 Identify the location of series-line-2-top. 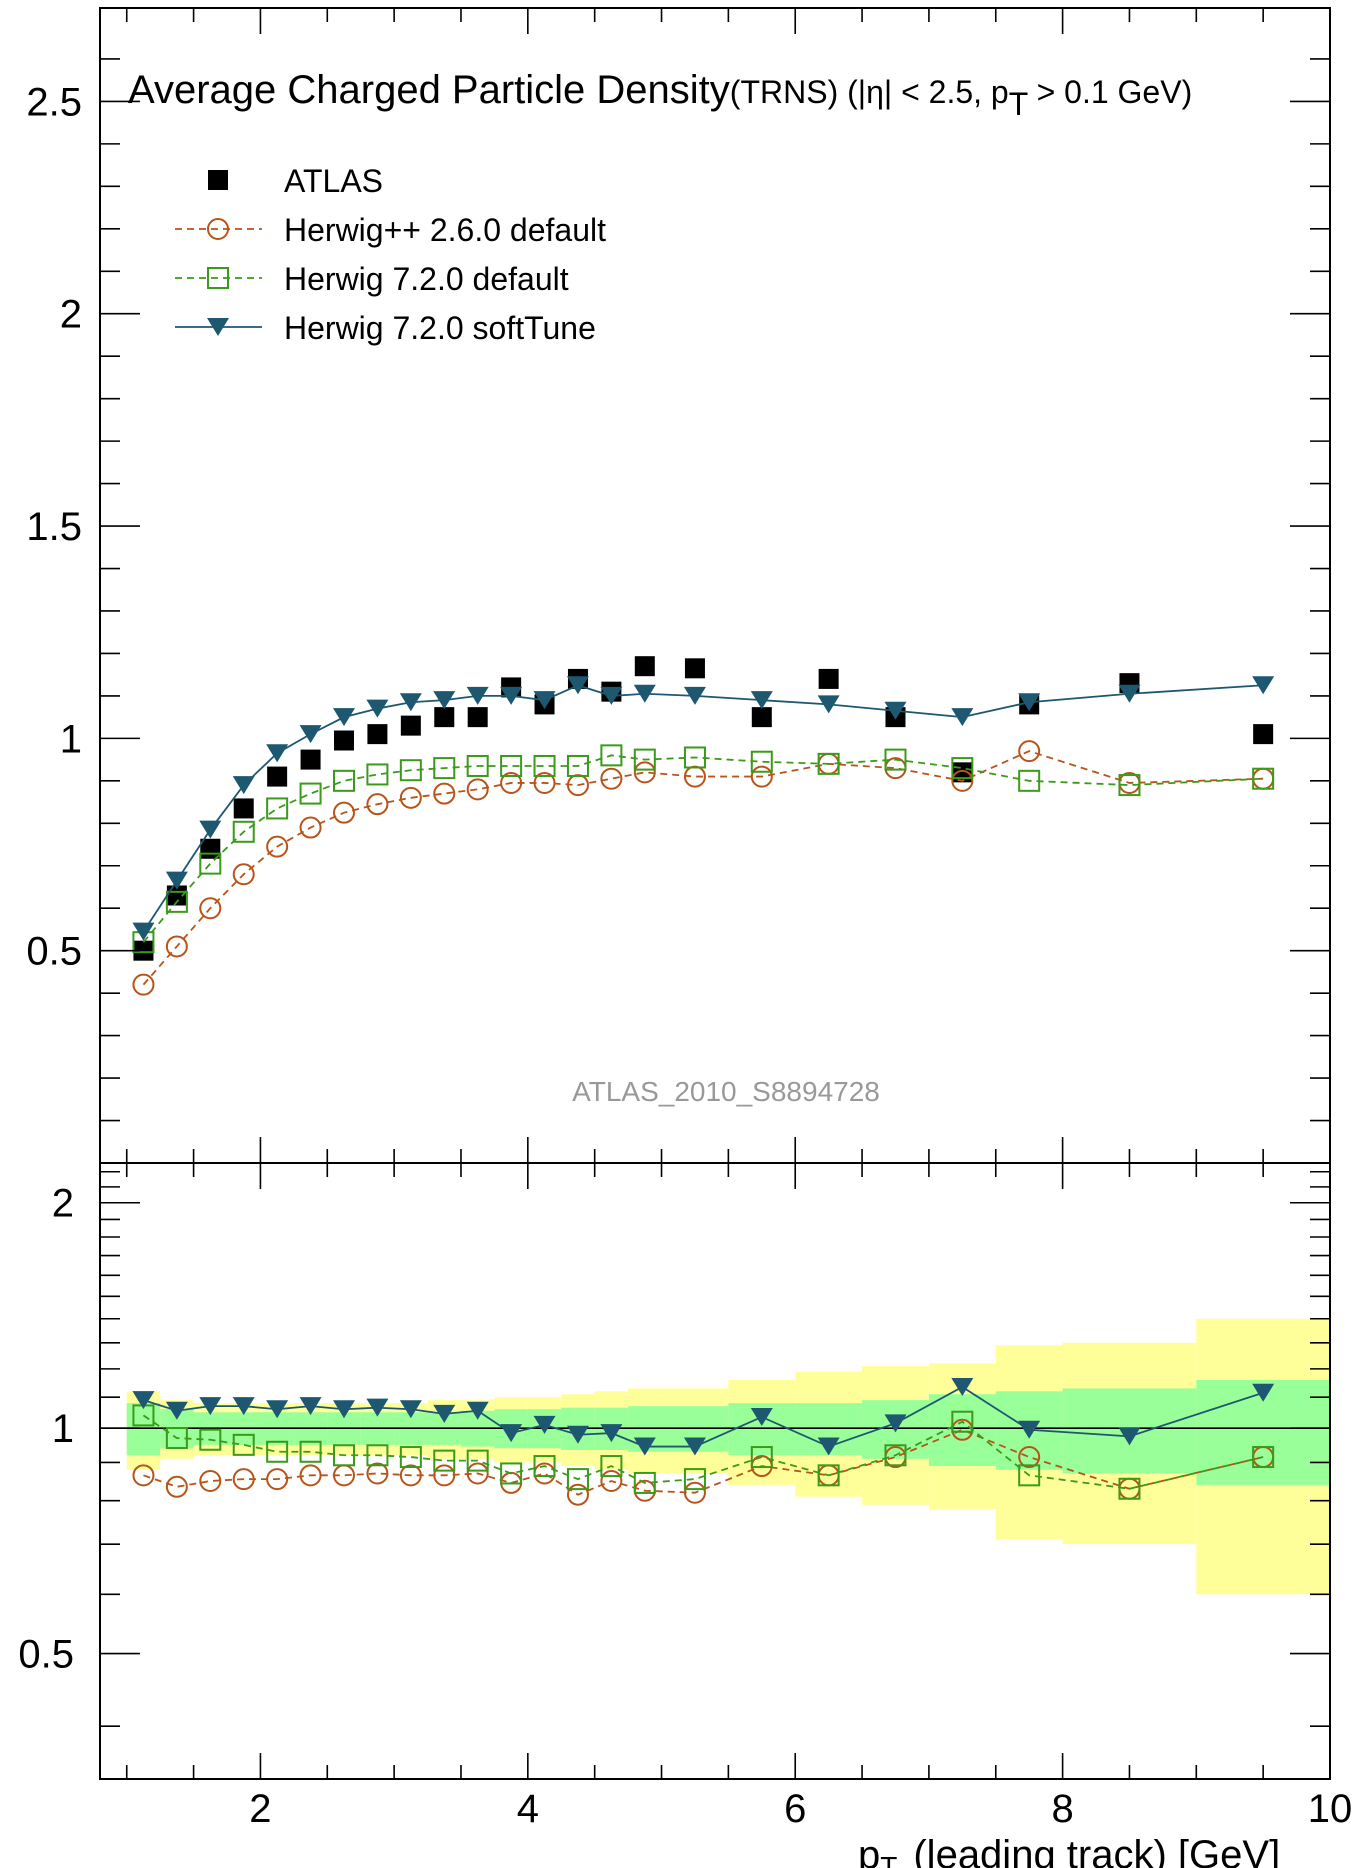
(703, 848).